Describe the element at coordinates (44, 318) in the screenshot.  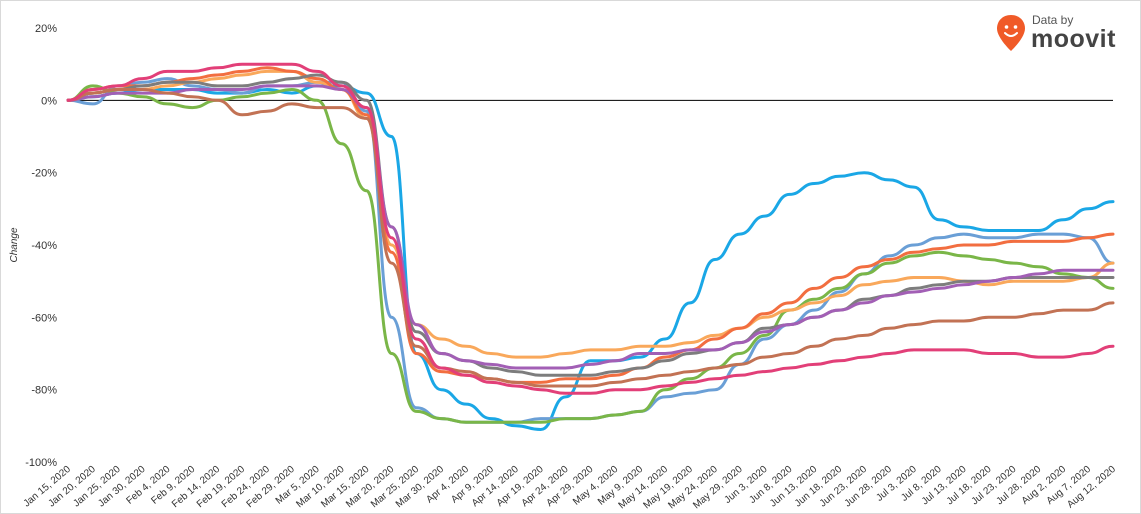
I see `y-tick-label: -60%` at that location.